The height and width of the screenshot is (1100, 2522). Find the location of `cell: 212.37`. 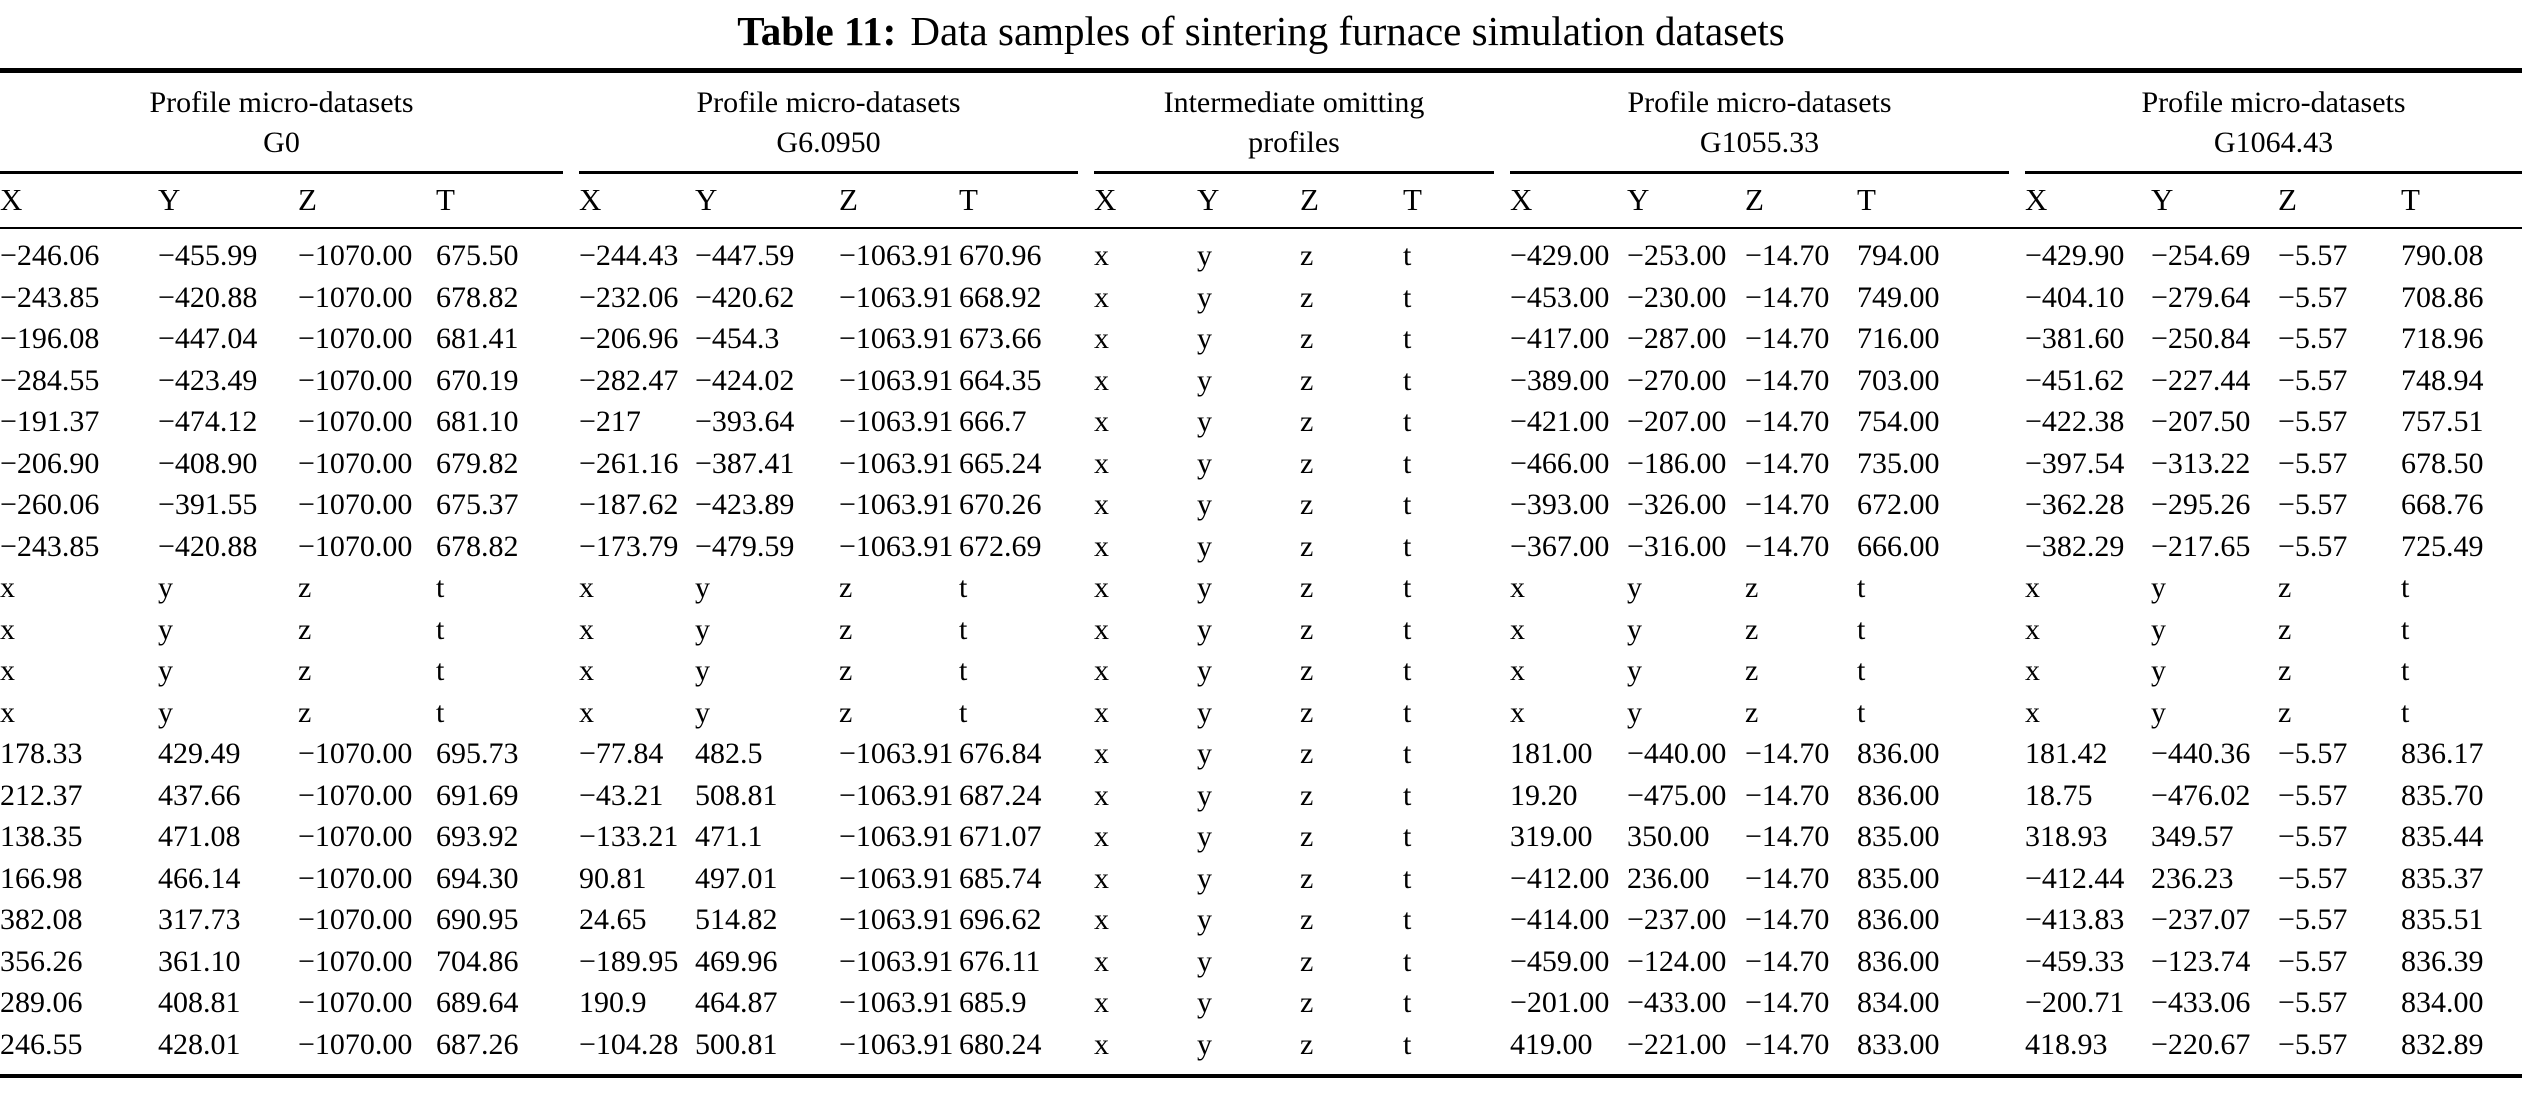

cell: 212.37 is located at coordinates (41, 795).